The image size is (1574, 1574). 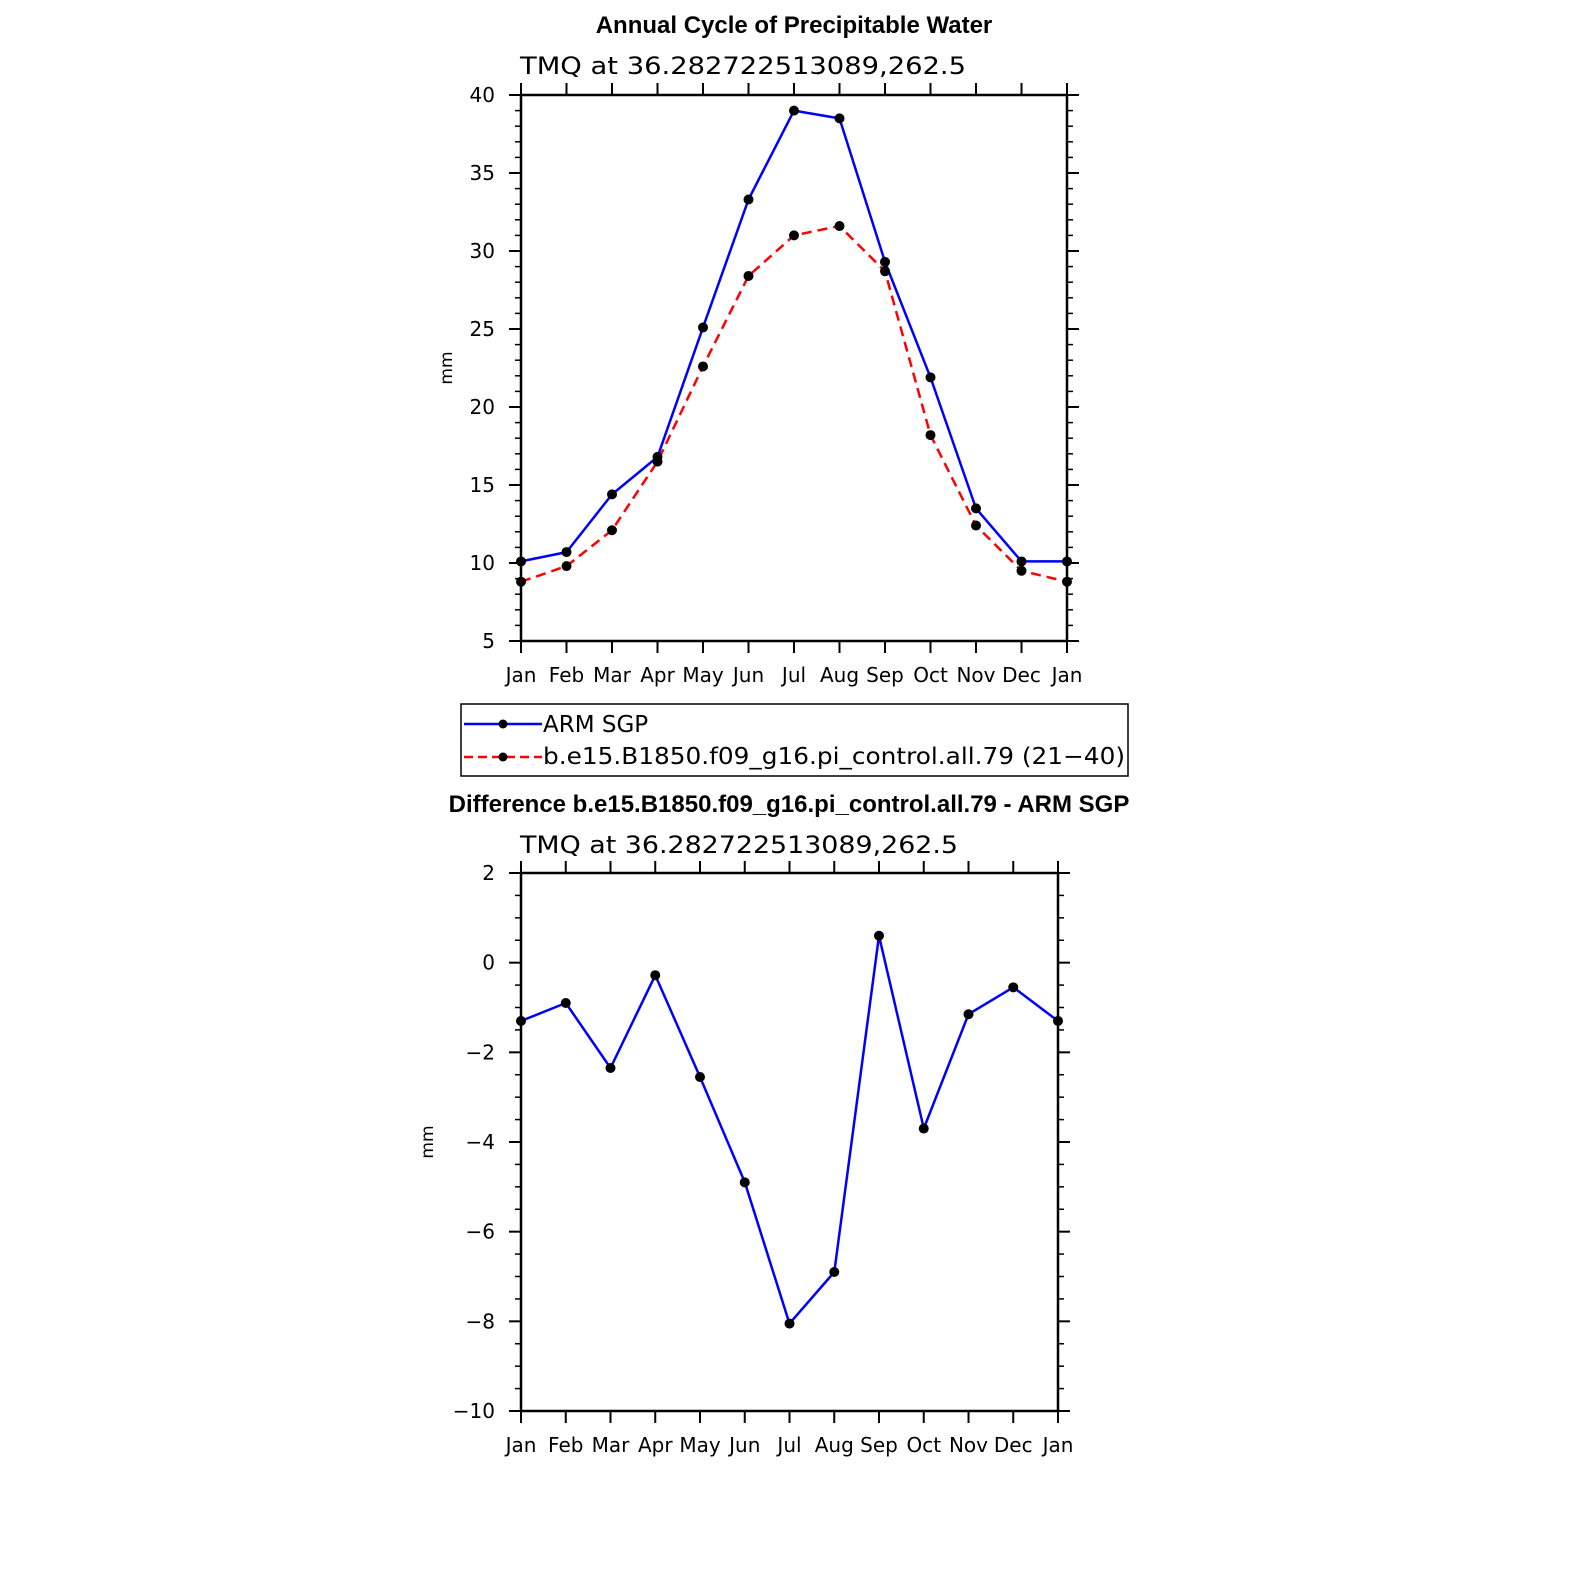 What do you see at coordinates (482, 563) in the screenshot?
I see `y-tick-label: 10` at bounding box center [482, 563].